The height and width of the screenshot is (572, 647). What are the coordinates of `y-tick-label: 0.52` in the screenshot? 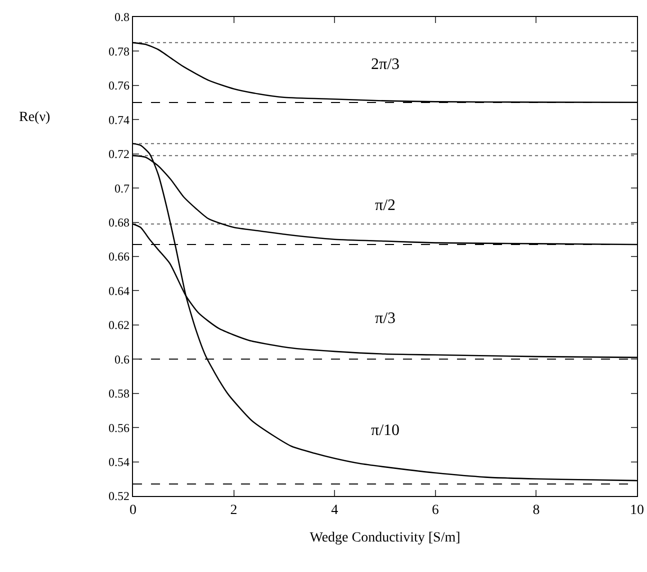 It's located at (119, 496).